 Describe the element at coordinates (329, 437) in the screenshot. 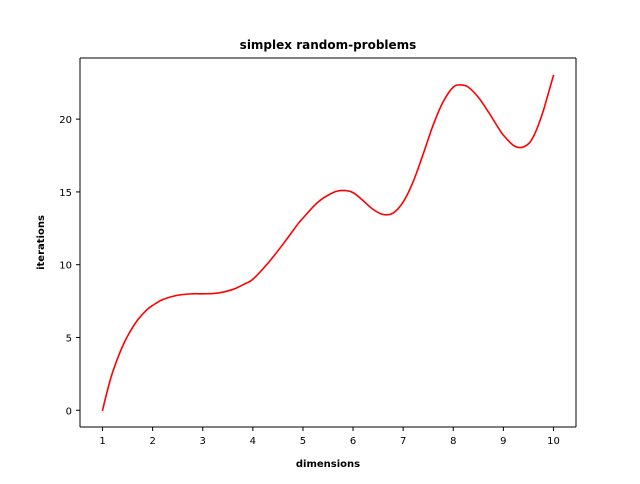

I see `x-axis-ticks: 1 2 3 4 5 6 7 8 9 10` at that location.